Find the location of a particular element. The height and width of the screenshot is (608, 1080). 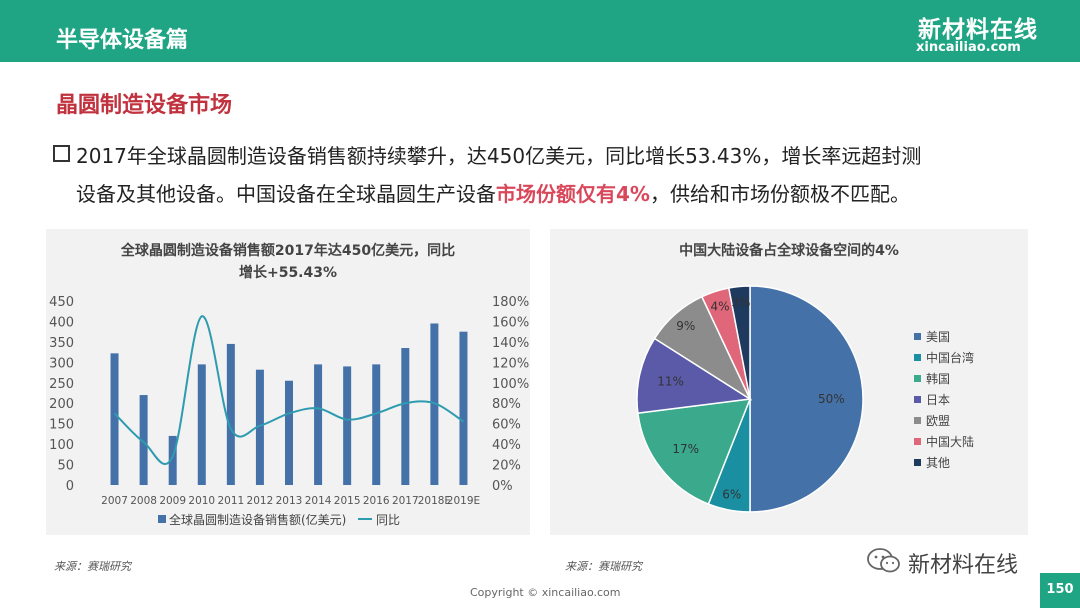

bar-2008 is located at coordinates (143, 440).